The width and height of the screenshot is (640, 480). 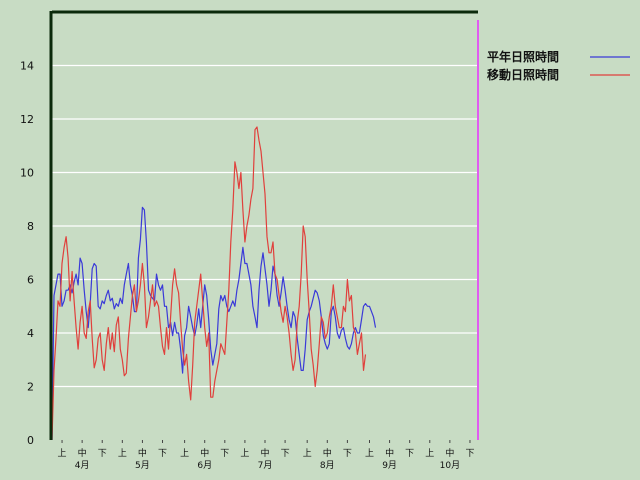 I want to click on y-tick-label: 8, so click(x=30, y=226).